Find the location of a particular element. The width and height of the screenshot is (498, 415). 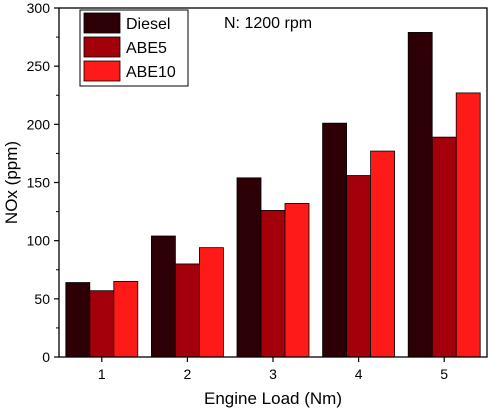

y-tick-label: 250 is located at coordinates (39, 66).